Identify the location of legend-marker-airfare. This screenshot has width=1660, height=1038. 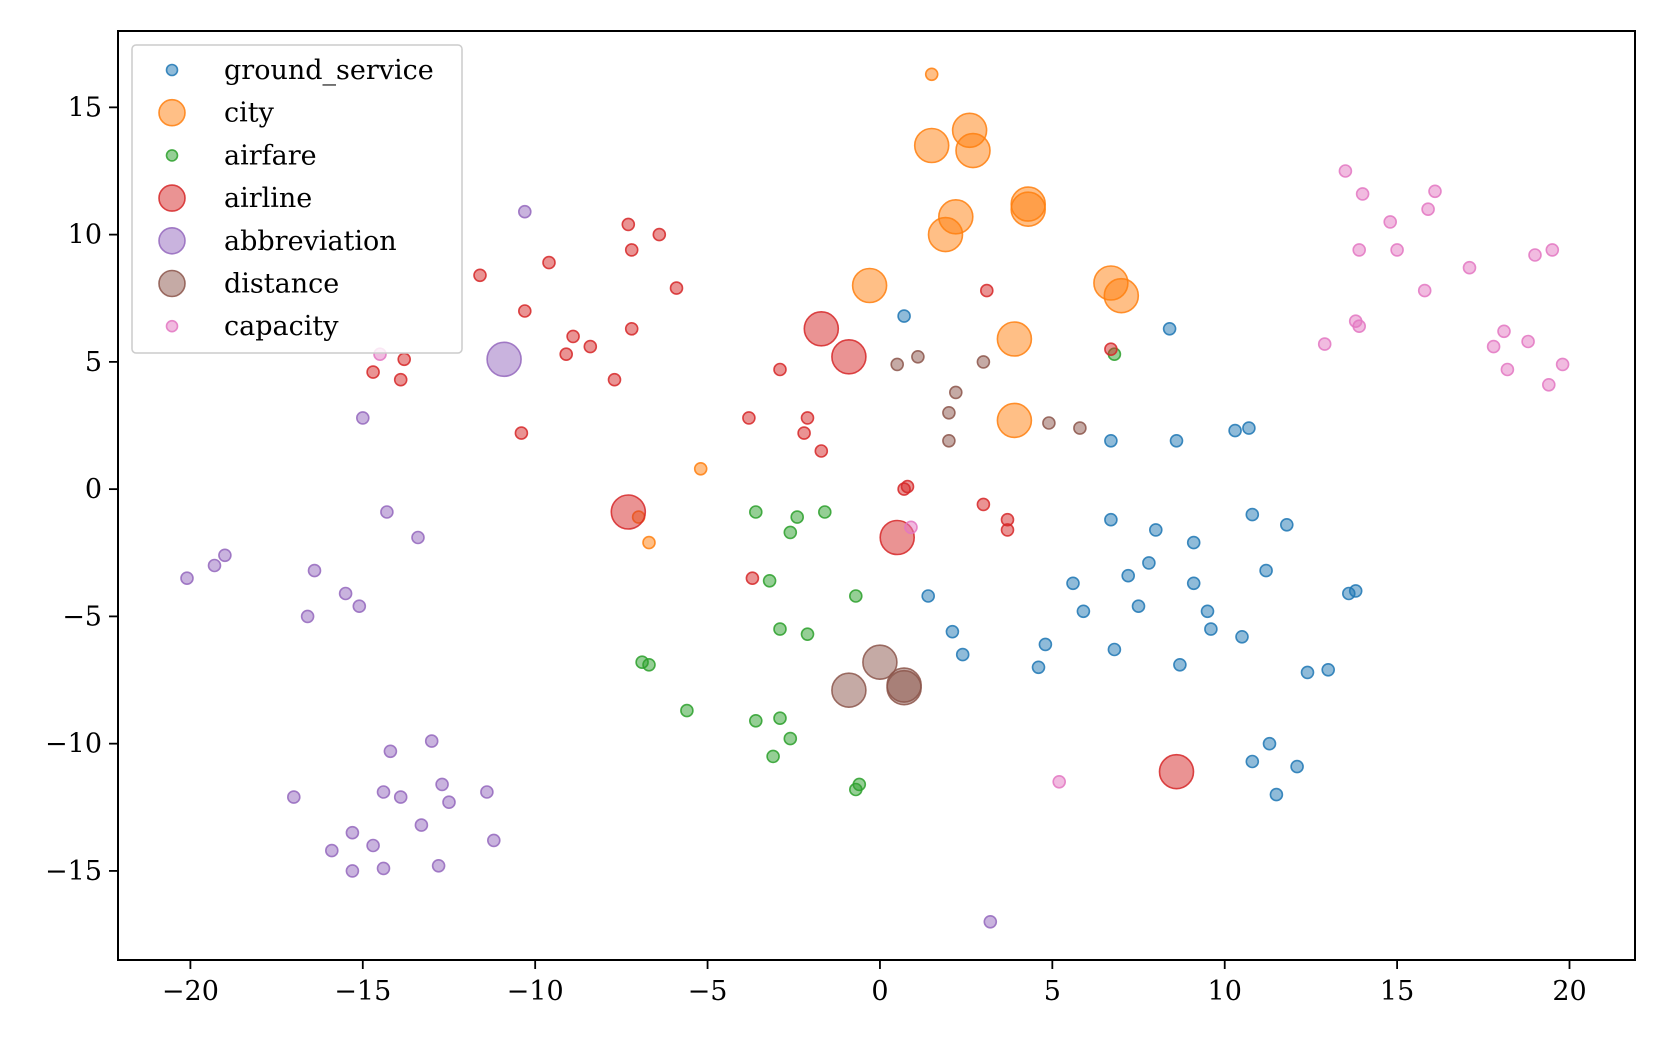
(172, 155).